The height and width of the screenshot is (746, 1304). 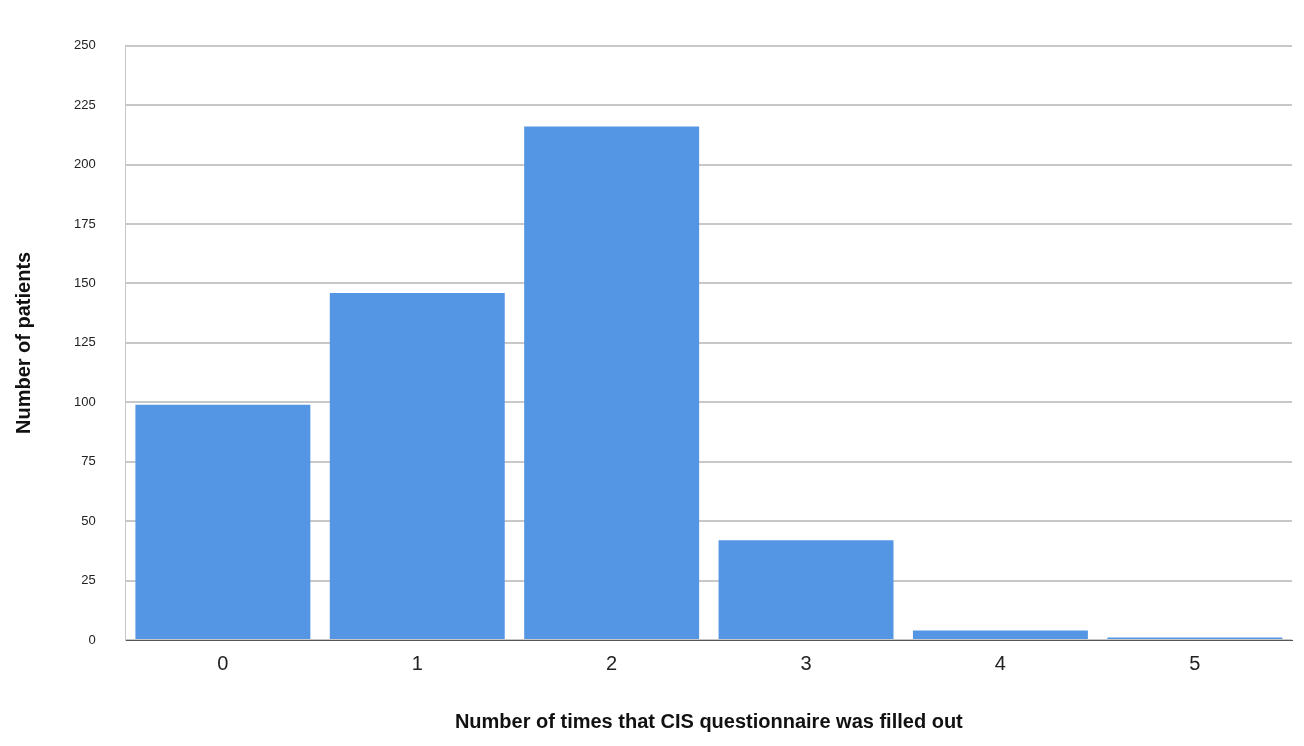 What do you see at coordinates (84, 45) in the screenshot?
I see `y-tick-label: 250` at bounding box center [84, 45].